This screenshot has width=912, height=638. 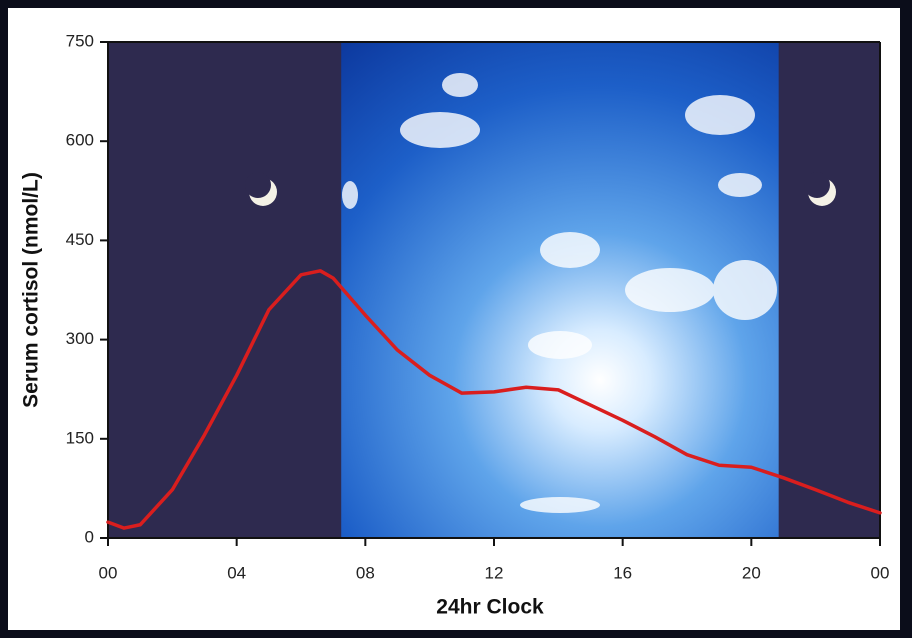 What do you see at coordinates (490, 607) in the screenshot?
I see `x-axis-title: 24hr Clock` at bounding box center [490, 607].